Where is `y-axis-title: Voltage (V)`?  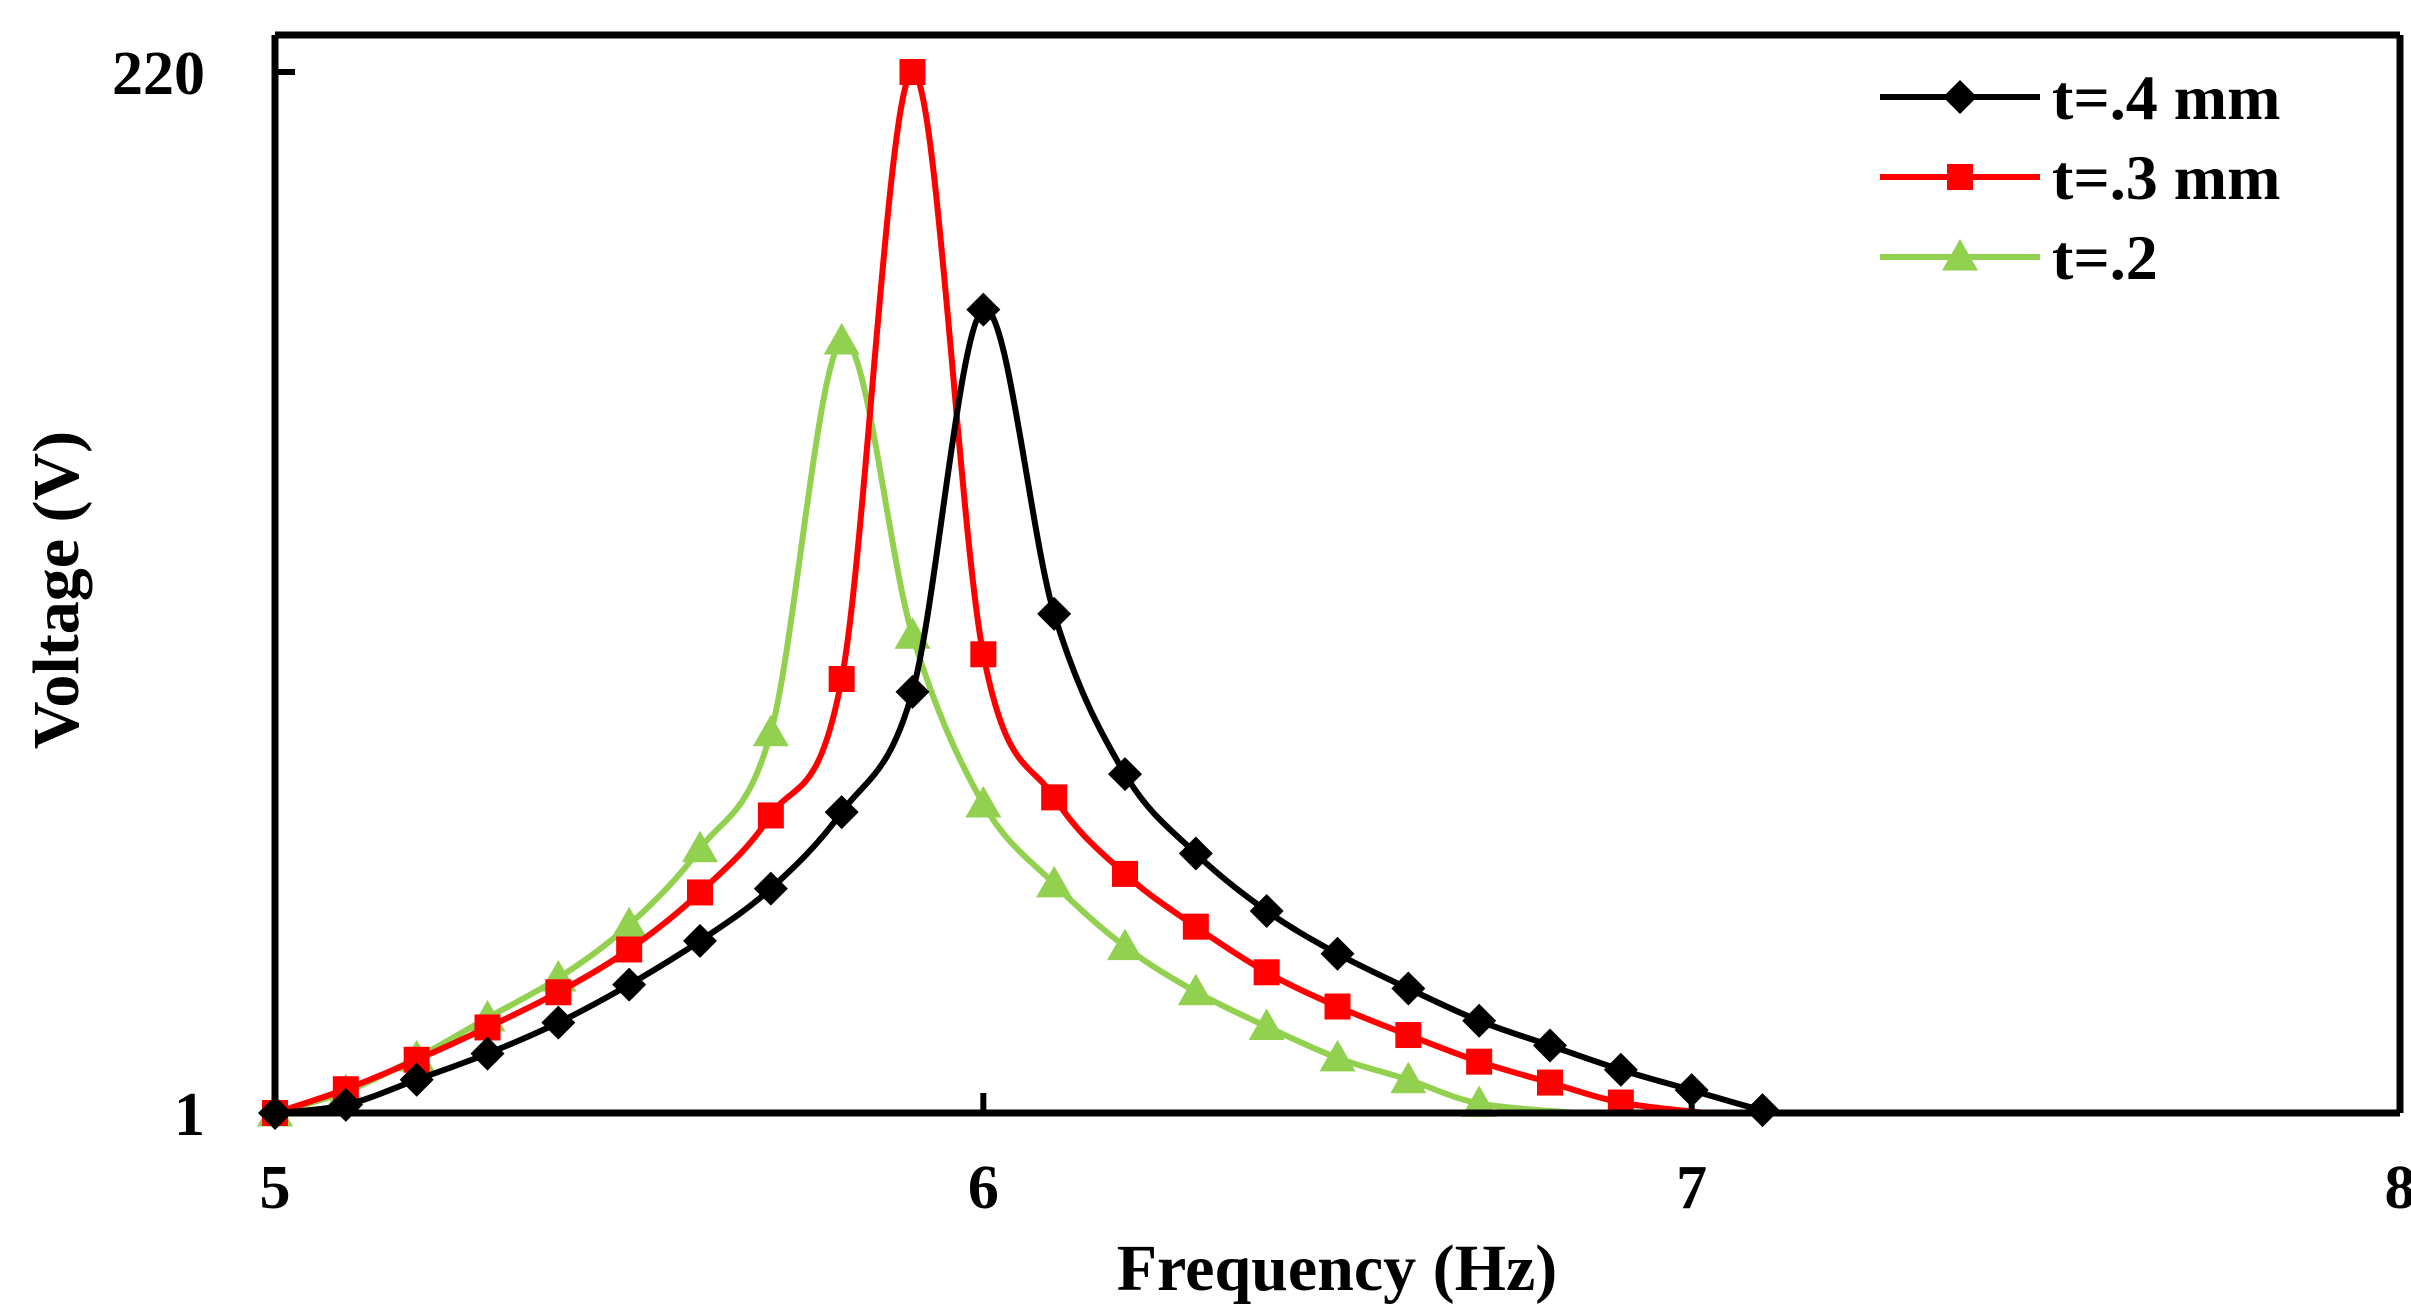
y-axis-title: Voltage (V) is located at coordinates (56, 590).